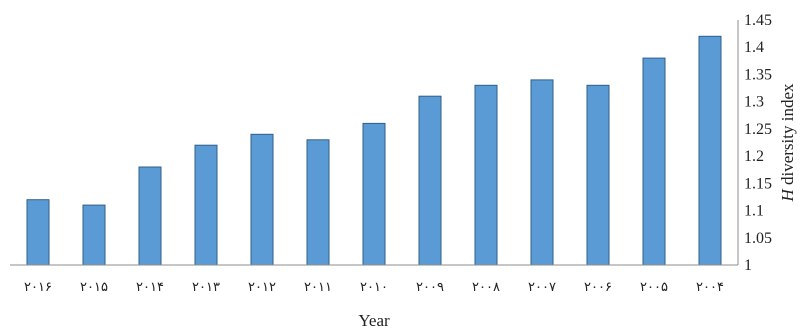  Describe the element at coordinates (754, 156) in the screenshot. I see `y-tick-label: 1.2` at that location.